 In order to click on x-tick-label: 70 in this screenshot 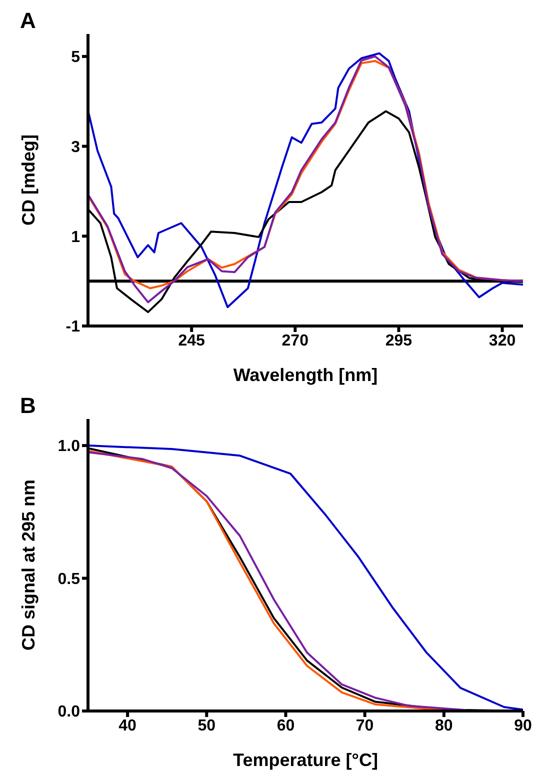, I will do `click(365, 725)`.